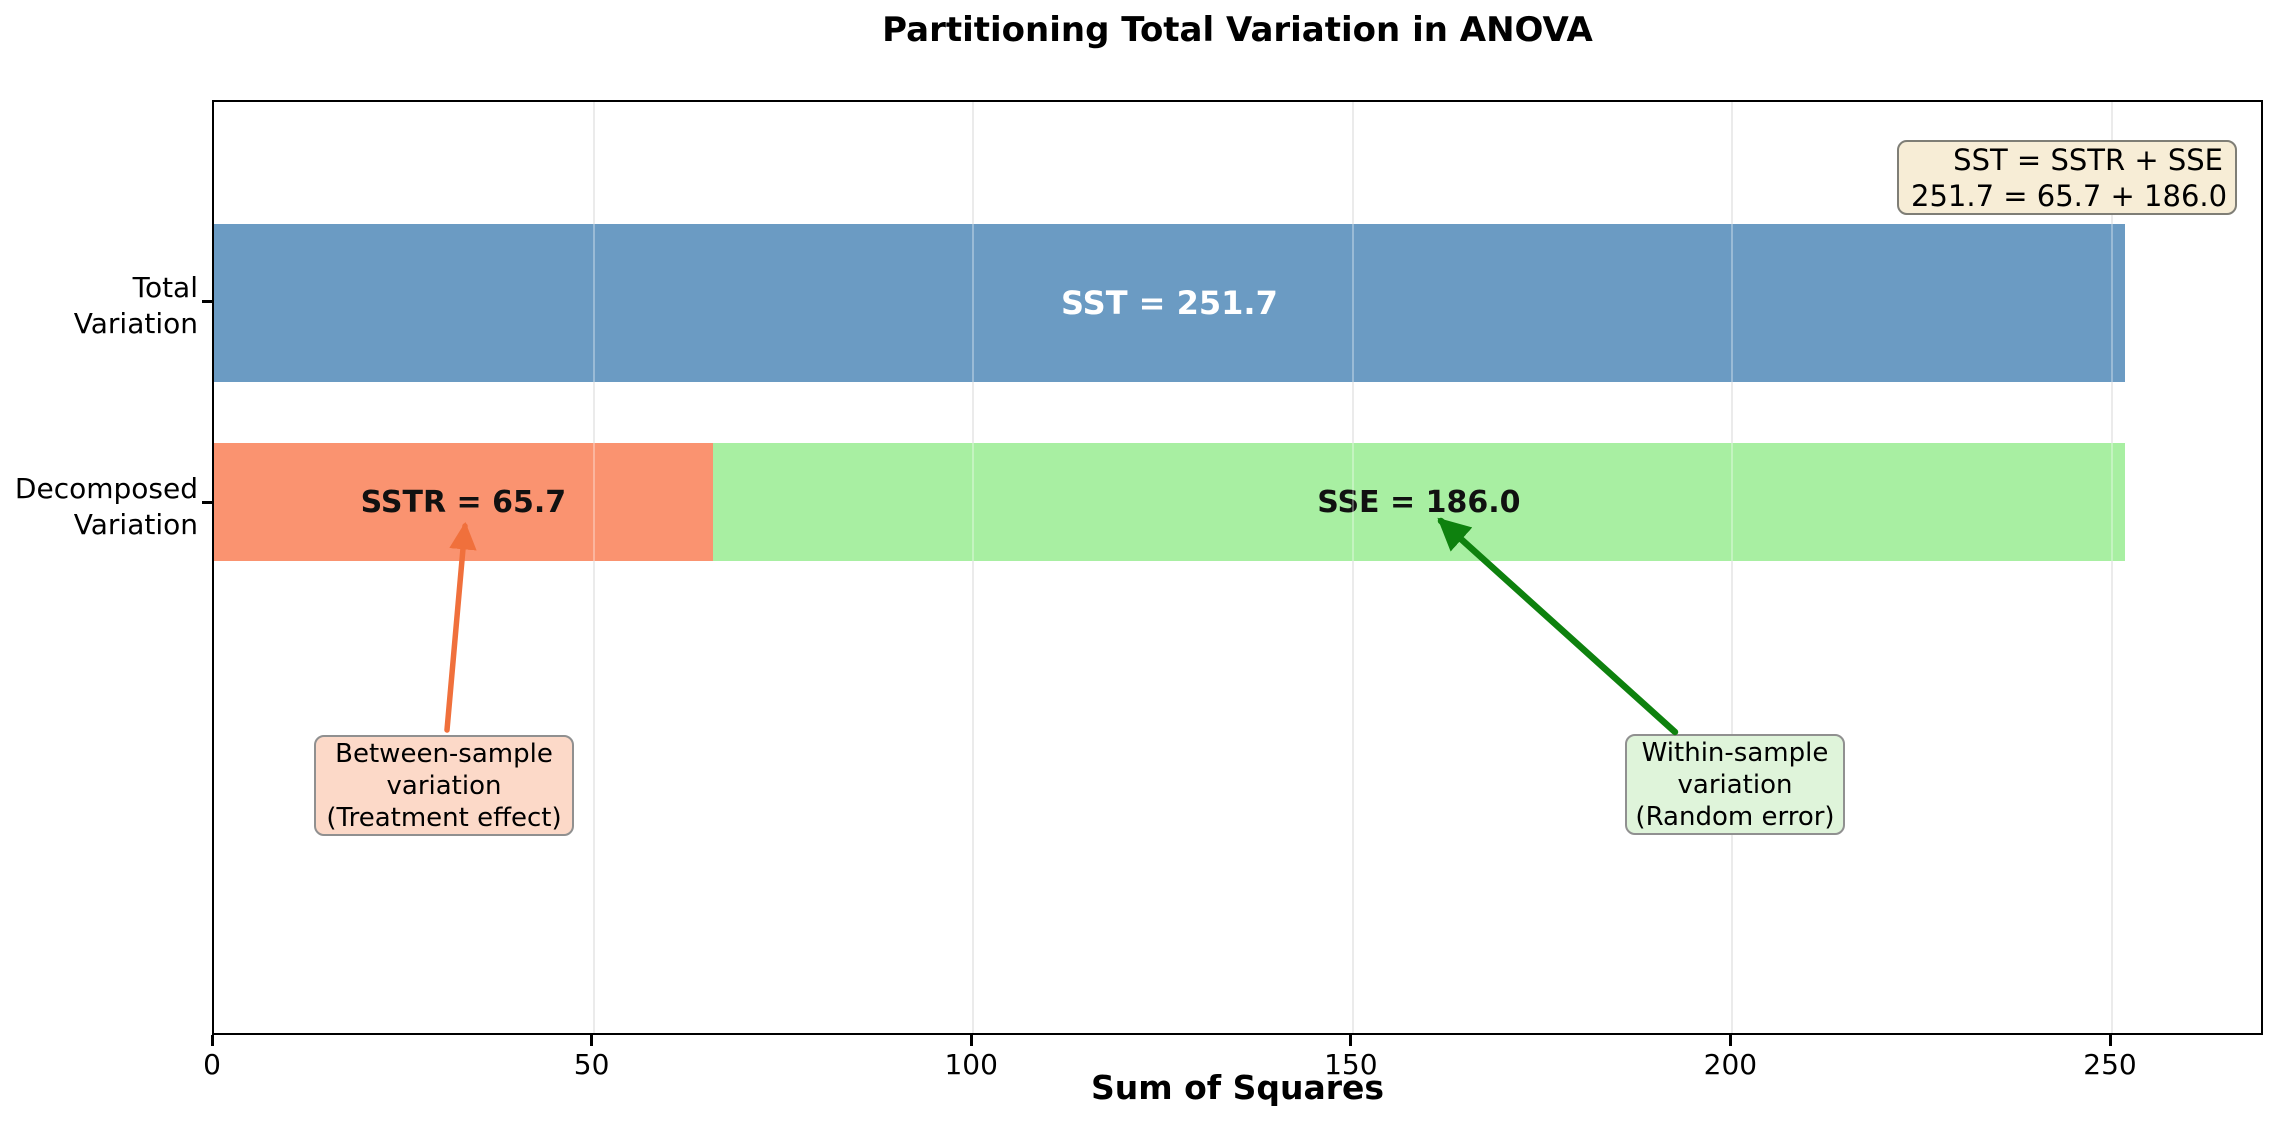 The height and width of the screenshot is (1129, 2283). What do you see at coordinates (971, 1064) in the screenshot?
I see `xtick-label-100: 100` at bounding box center [971, 1064].